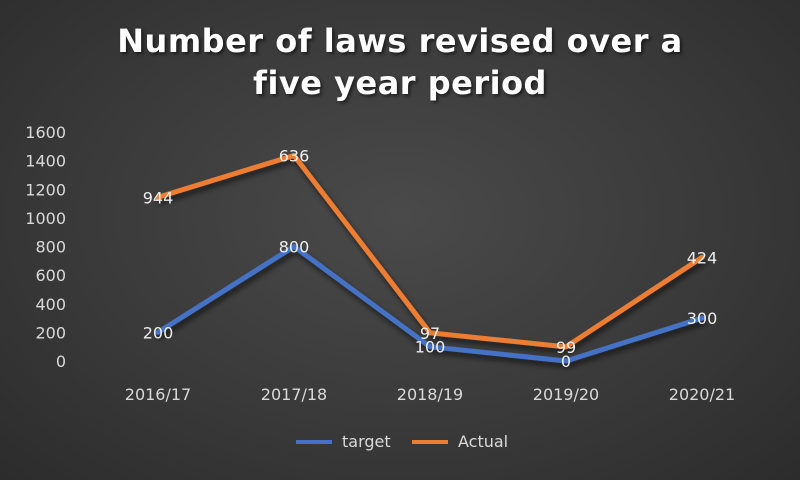 The height and width of the screenshot is (480, 800). What do you see at coordinates (45, 189) in the screenshot?
I see `y-tick-label: 1200` at bounding box center [45, 189].